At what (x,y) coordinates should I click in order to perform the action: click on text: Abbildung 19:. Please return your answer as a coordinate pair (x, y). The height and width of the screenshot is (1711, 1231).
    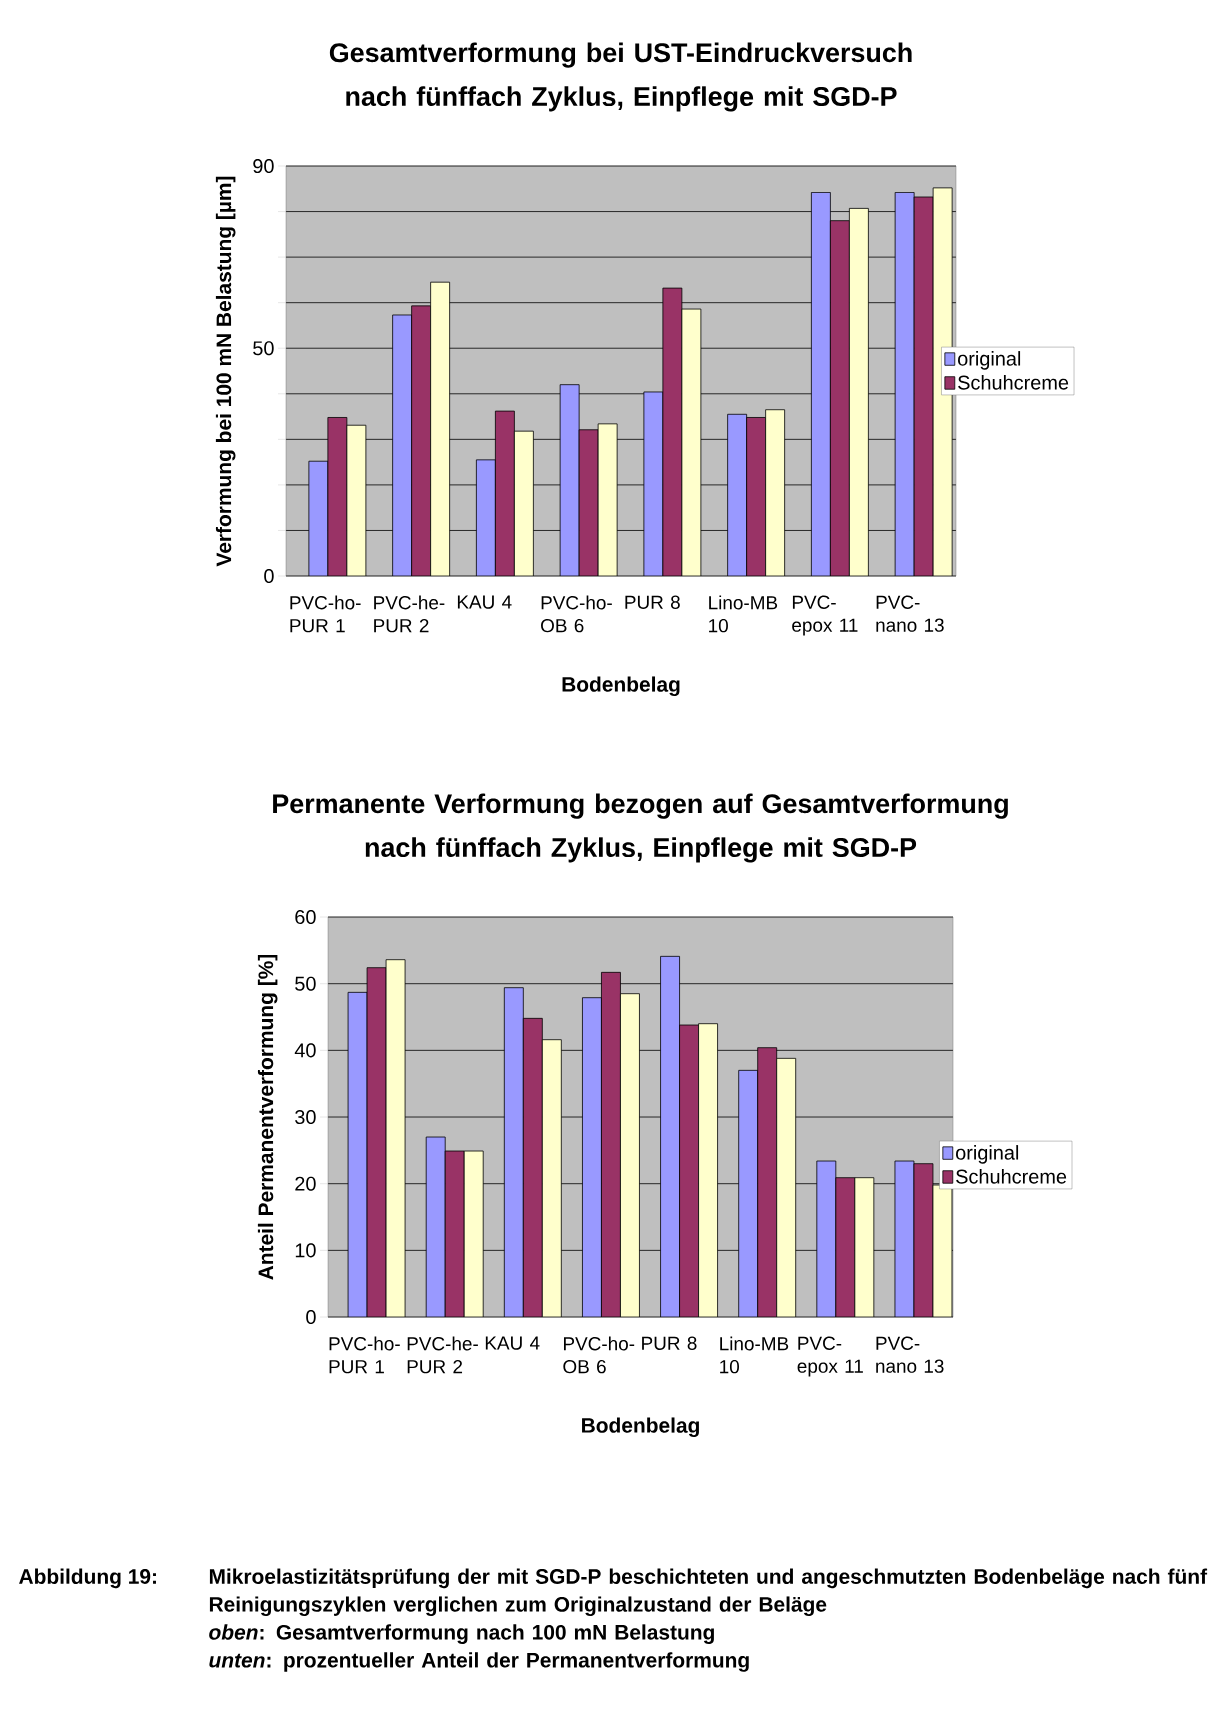
    Looking at the image, I should click on (87, 1578).